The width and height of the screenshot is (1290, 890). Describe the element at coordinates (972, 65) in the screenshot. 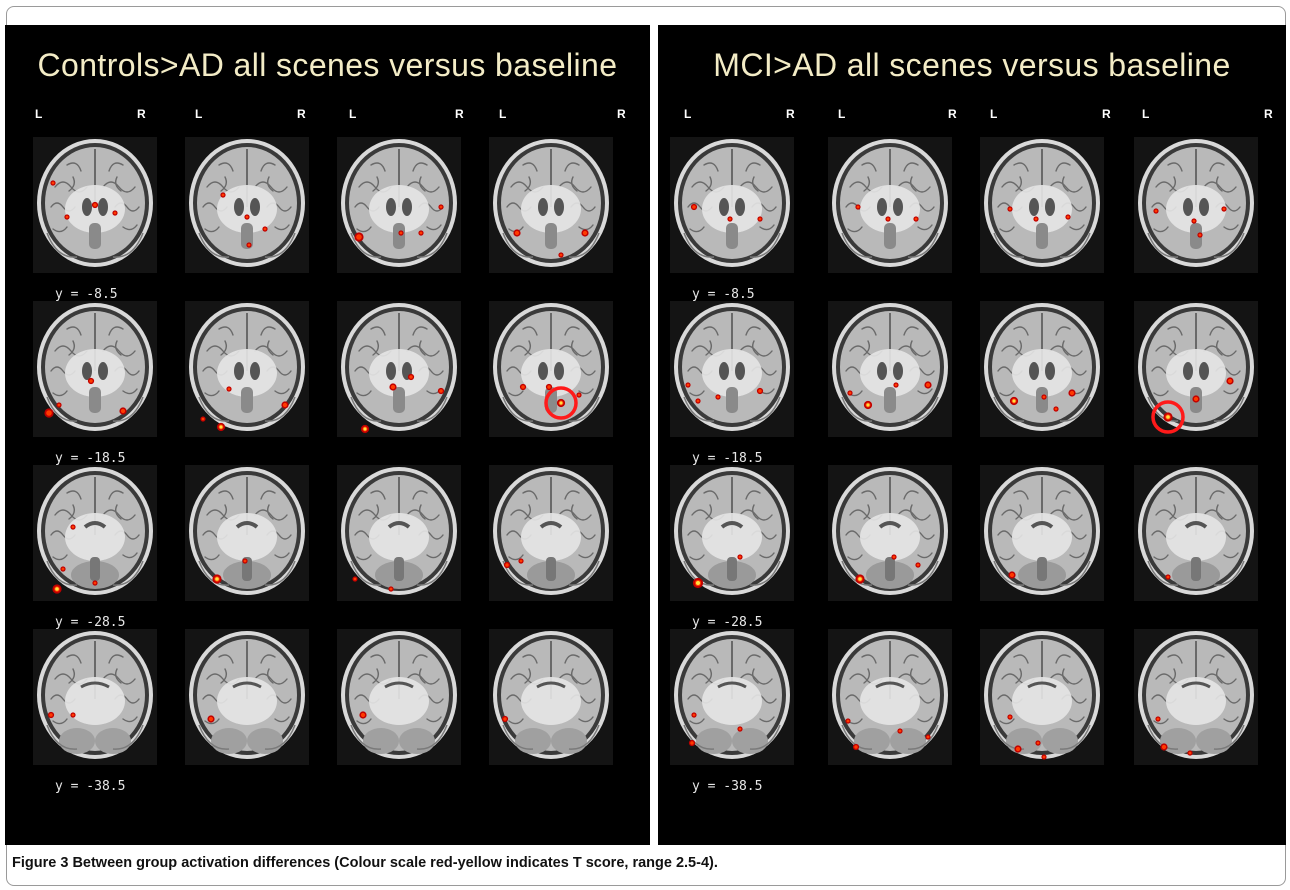

I see `panel-title: MCI>AD all scenes versus baseline` at that location.